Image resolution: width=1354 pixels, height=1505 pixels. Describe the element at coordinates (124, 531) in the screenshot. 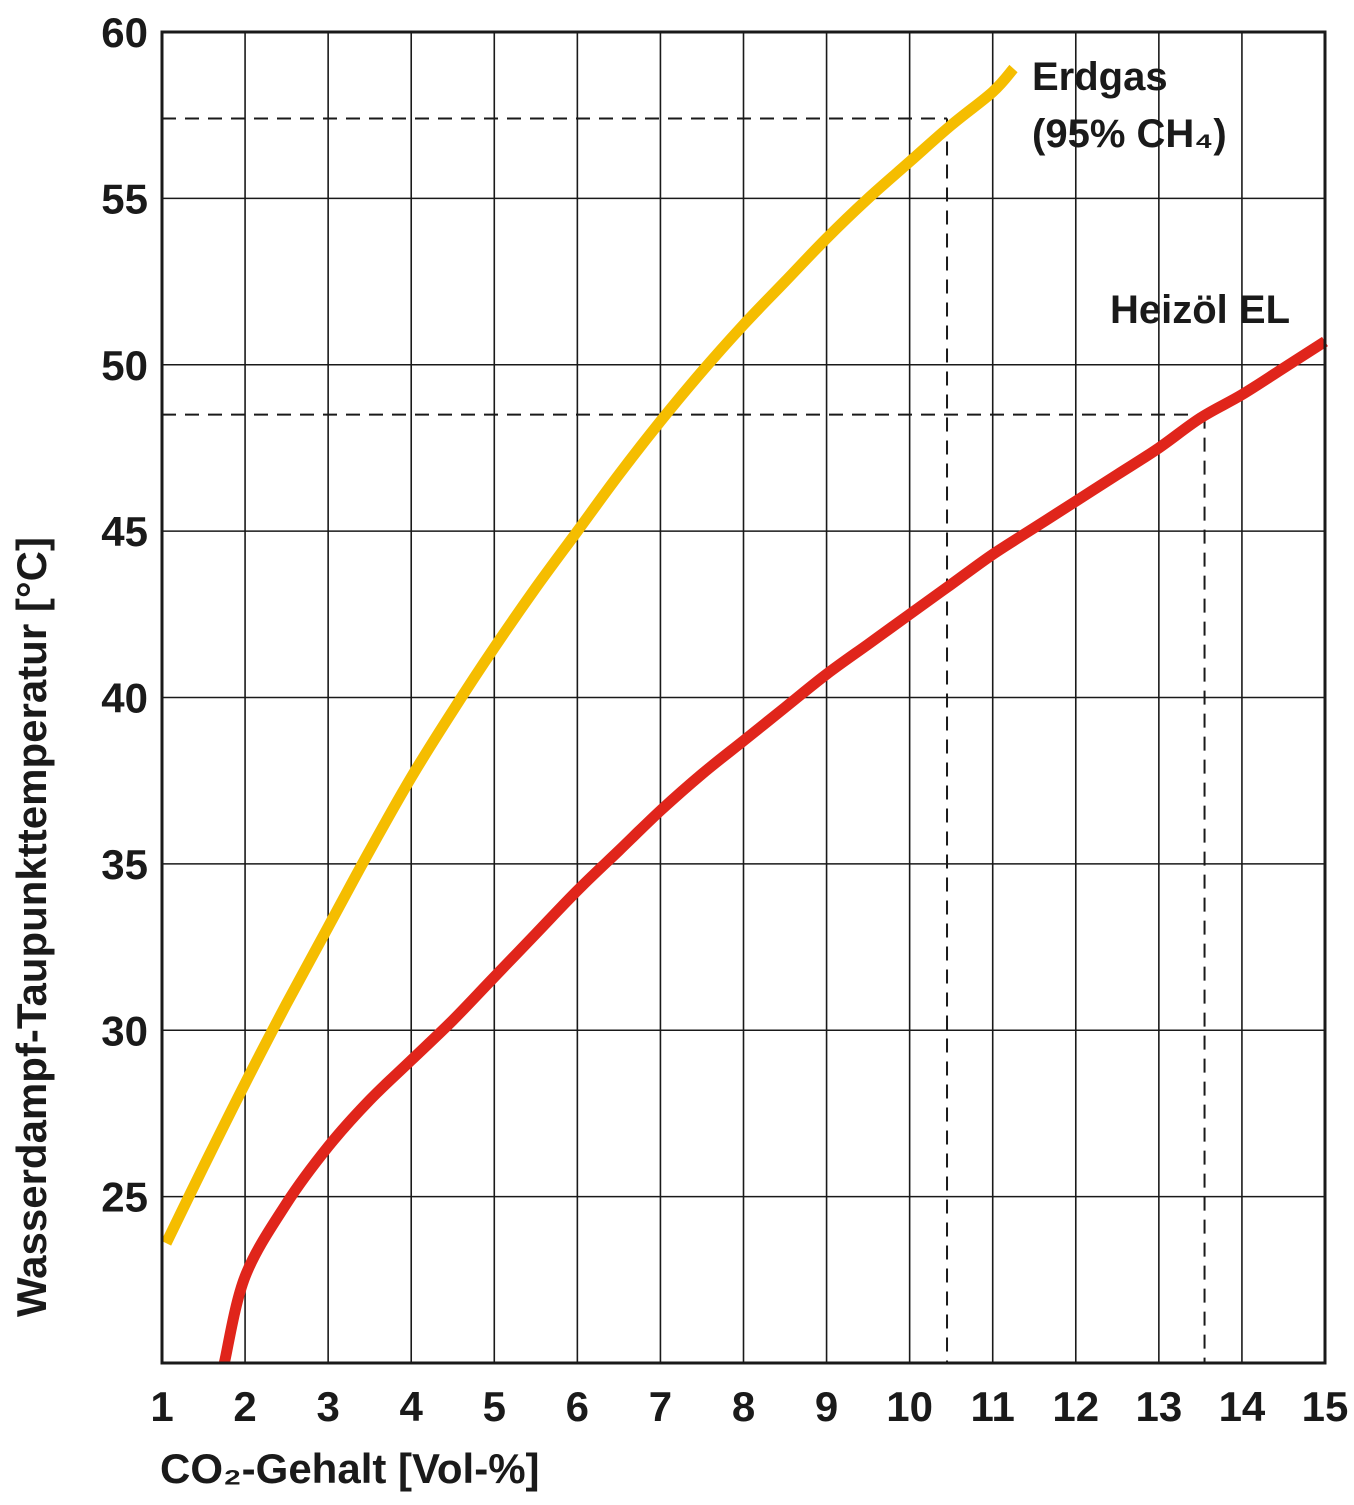

I see `y-tick-label: 45` at that location.